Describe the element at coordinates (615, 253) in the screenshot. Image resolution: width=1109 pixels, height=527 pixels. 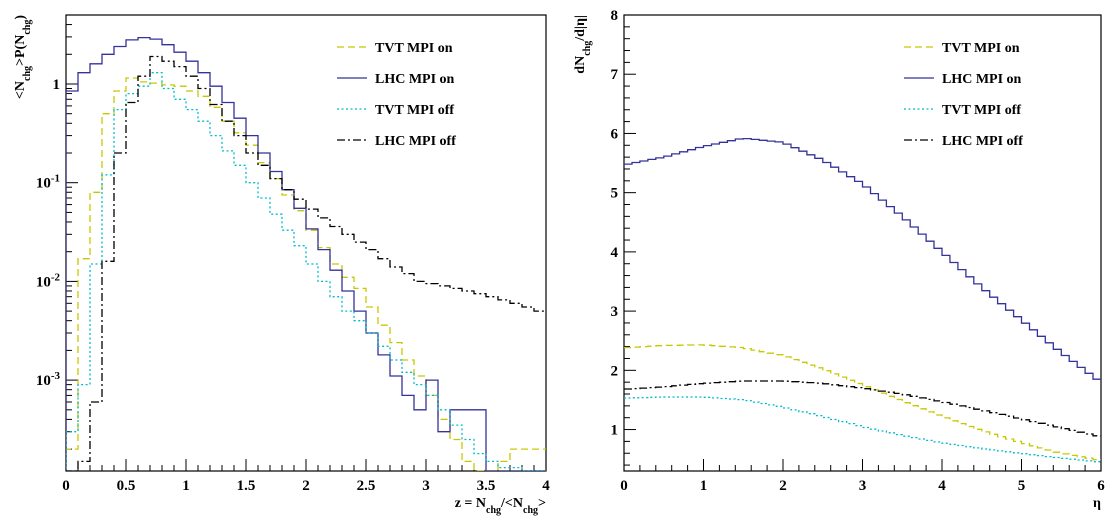
I see `y-tick-label: 4` at that location.